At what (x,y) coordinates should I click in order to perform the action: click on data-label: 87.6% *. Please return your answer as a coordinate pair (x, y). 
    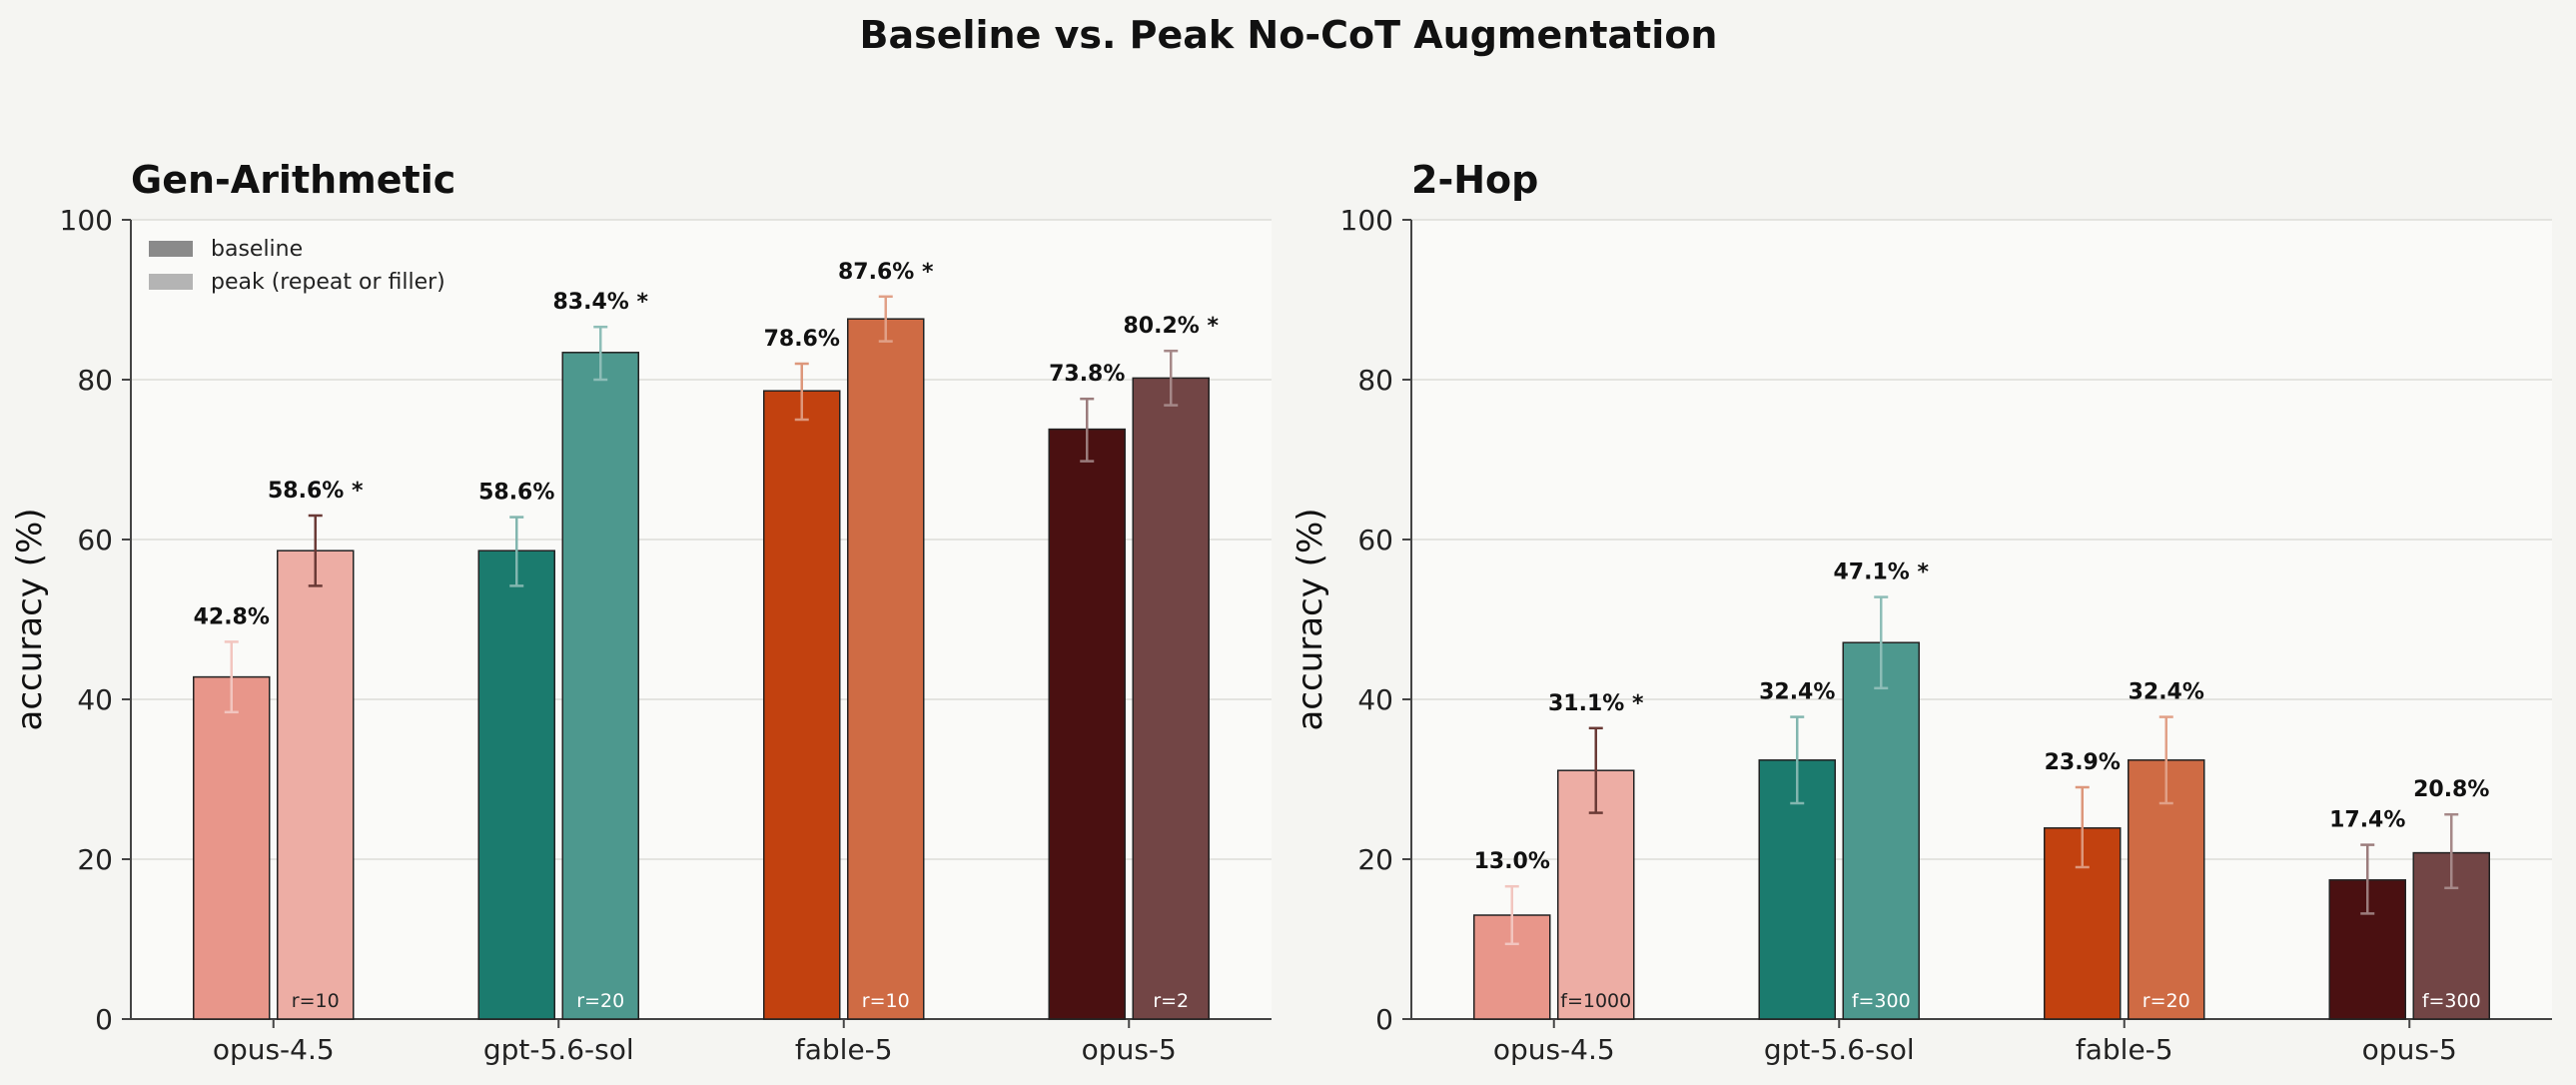
    Looking at the image, I should click on (886, 272).